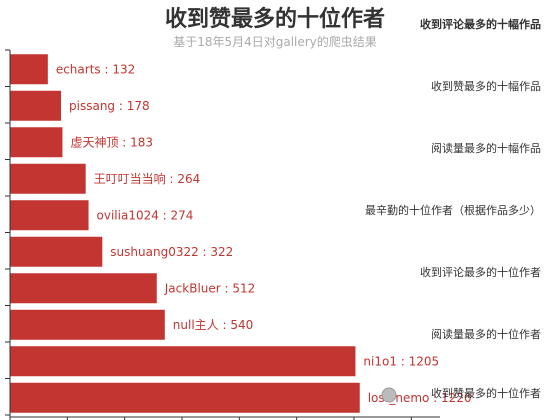 This screenshot has height=420, width=550. Describe the element at coordinates (95, 69) in the screenshot. I see `bar-label: echarts : 132` at that location.